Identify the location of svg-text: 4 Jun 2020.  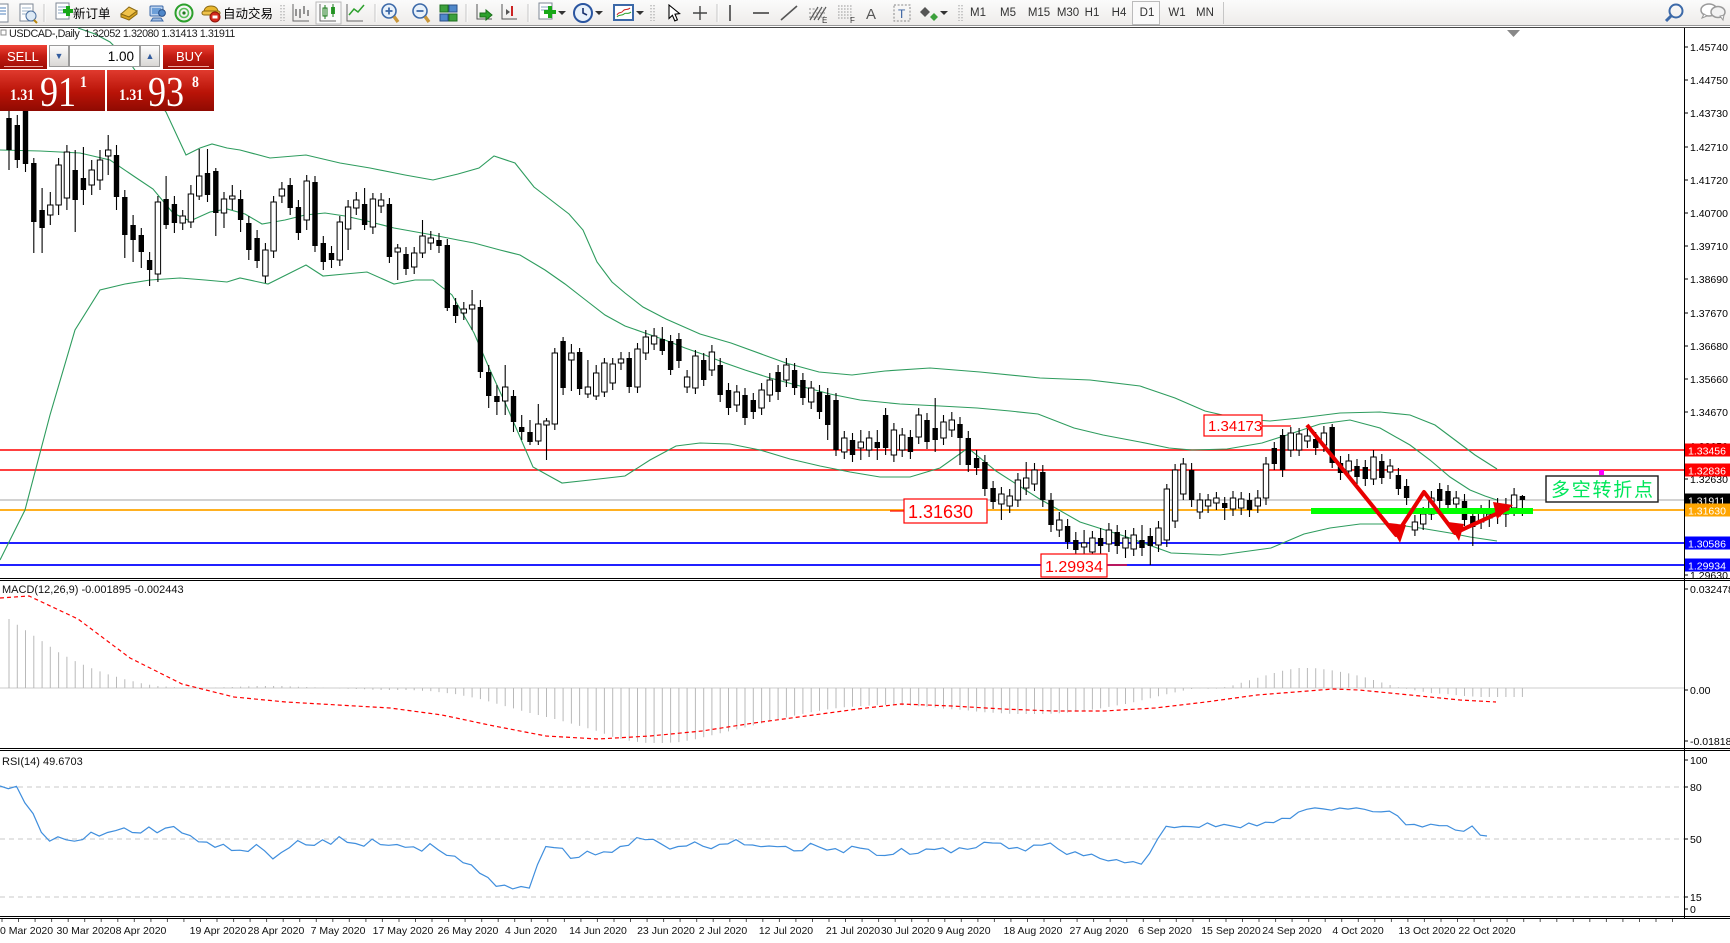
(531, 931).